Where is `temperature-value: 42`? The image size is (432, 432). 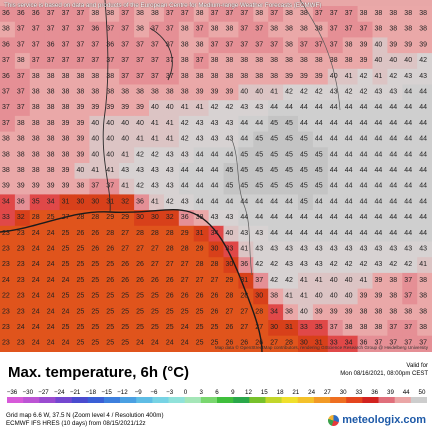
temperature-value: 42 is located at coordinates (274, 280).